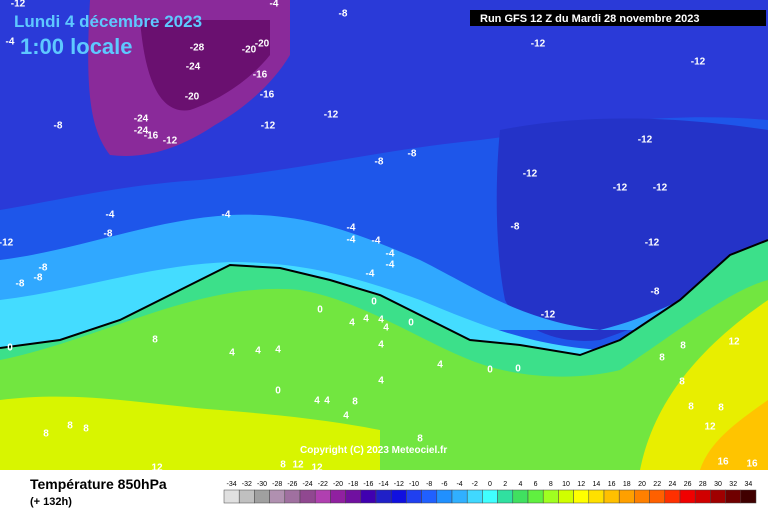 This screenshot has height=512, width=768. I want to click on colorbar-label: 0, so click(490, 484).